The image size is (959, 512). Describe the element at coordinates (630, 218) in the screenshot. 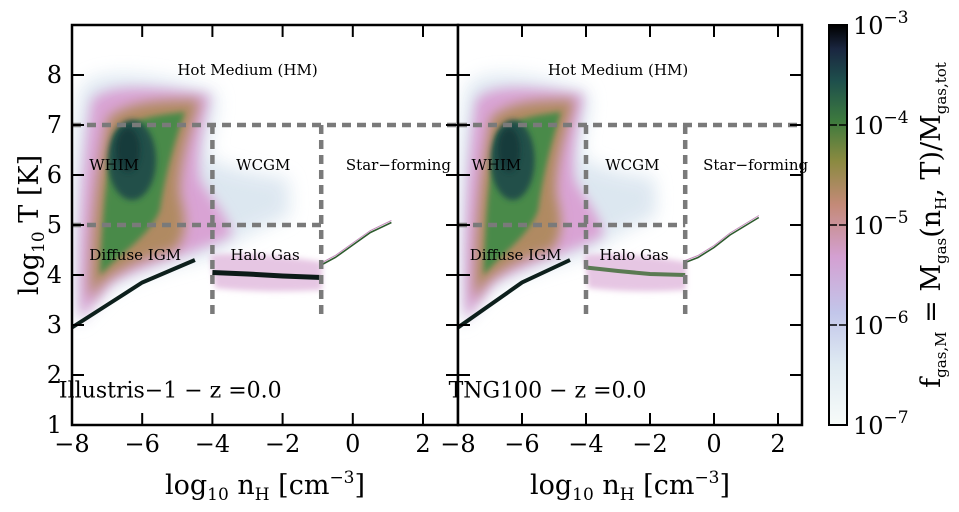

I see `phase-boundaries-tng100` at that location.